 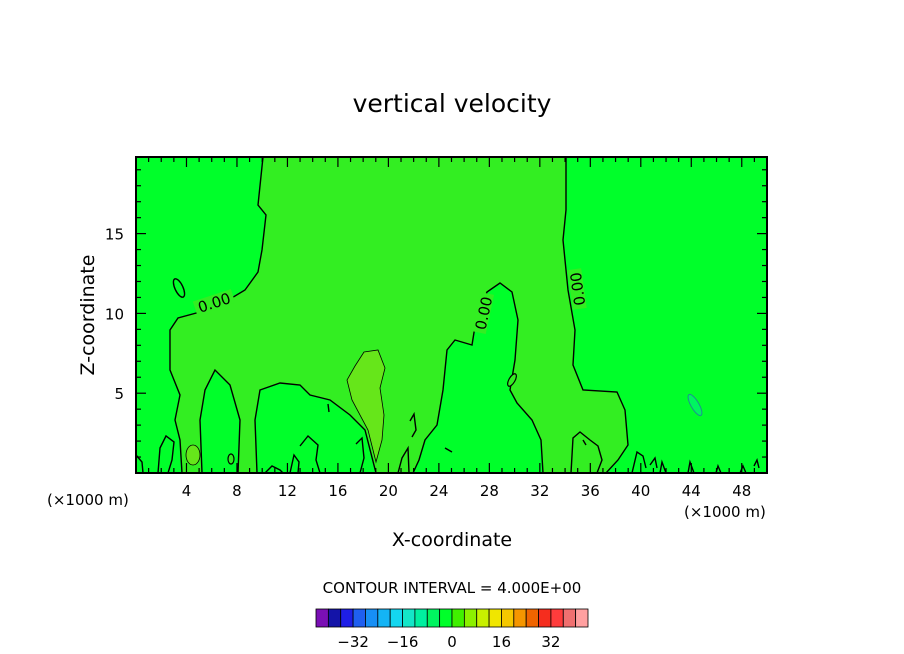 I want to click on x-tick-label: 16, so click(x=337, y=491).